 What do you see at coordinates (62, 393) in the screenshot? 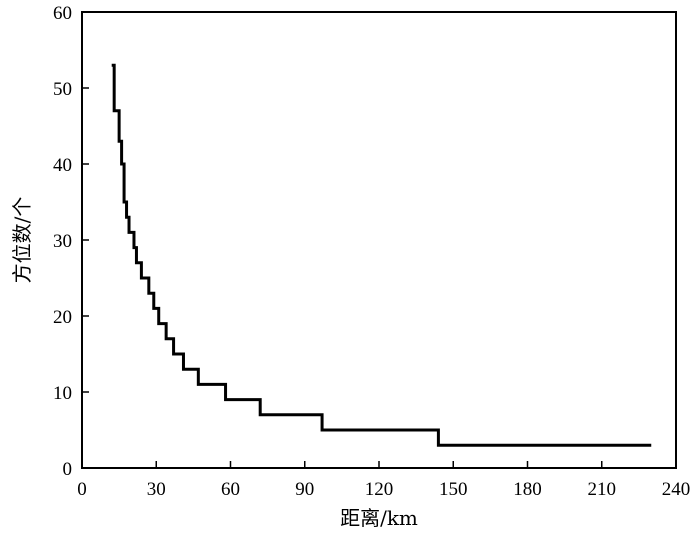
I see `y-tick-label: 10` at bounding box center [62, 393].